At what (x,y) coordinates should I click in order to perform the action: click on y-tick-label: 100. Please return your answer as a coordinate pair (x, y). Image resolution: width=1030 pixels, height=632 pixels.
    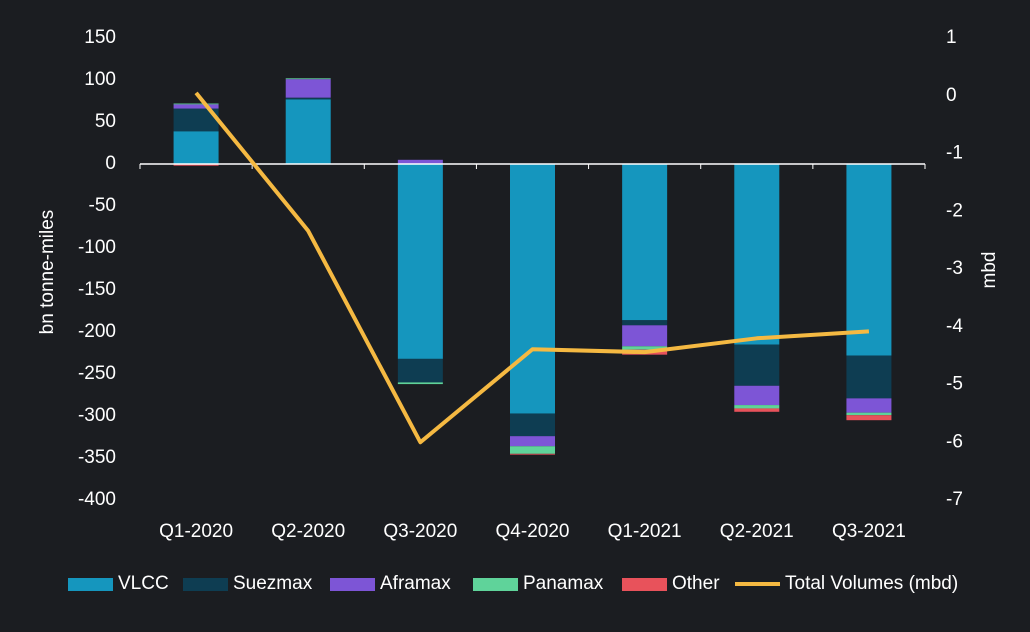
    Looking at the image, I should click on (100, 79).